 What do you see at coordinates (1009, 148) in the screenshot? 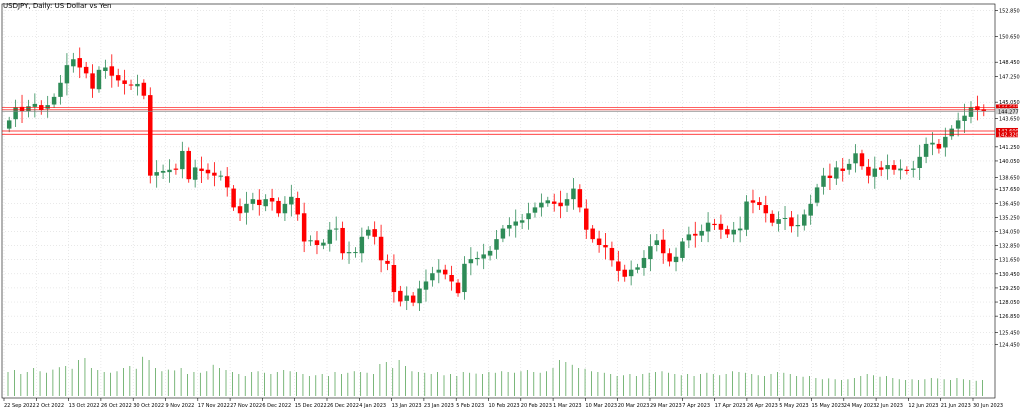
I see `y-tick-label: 141.250` at bounding box center [1009, 148].